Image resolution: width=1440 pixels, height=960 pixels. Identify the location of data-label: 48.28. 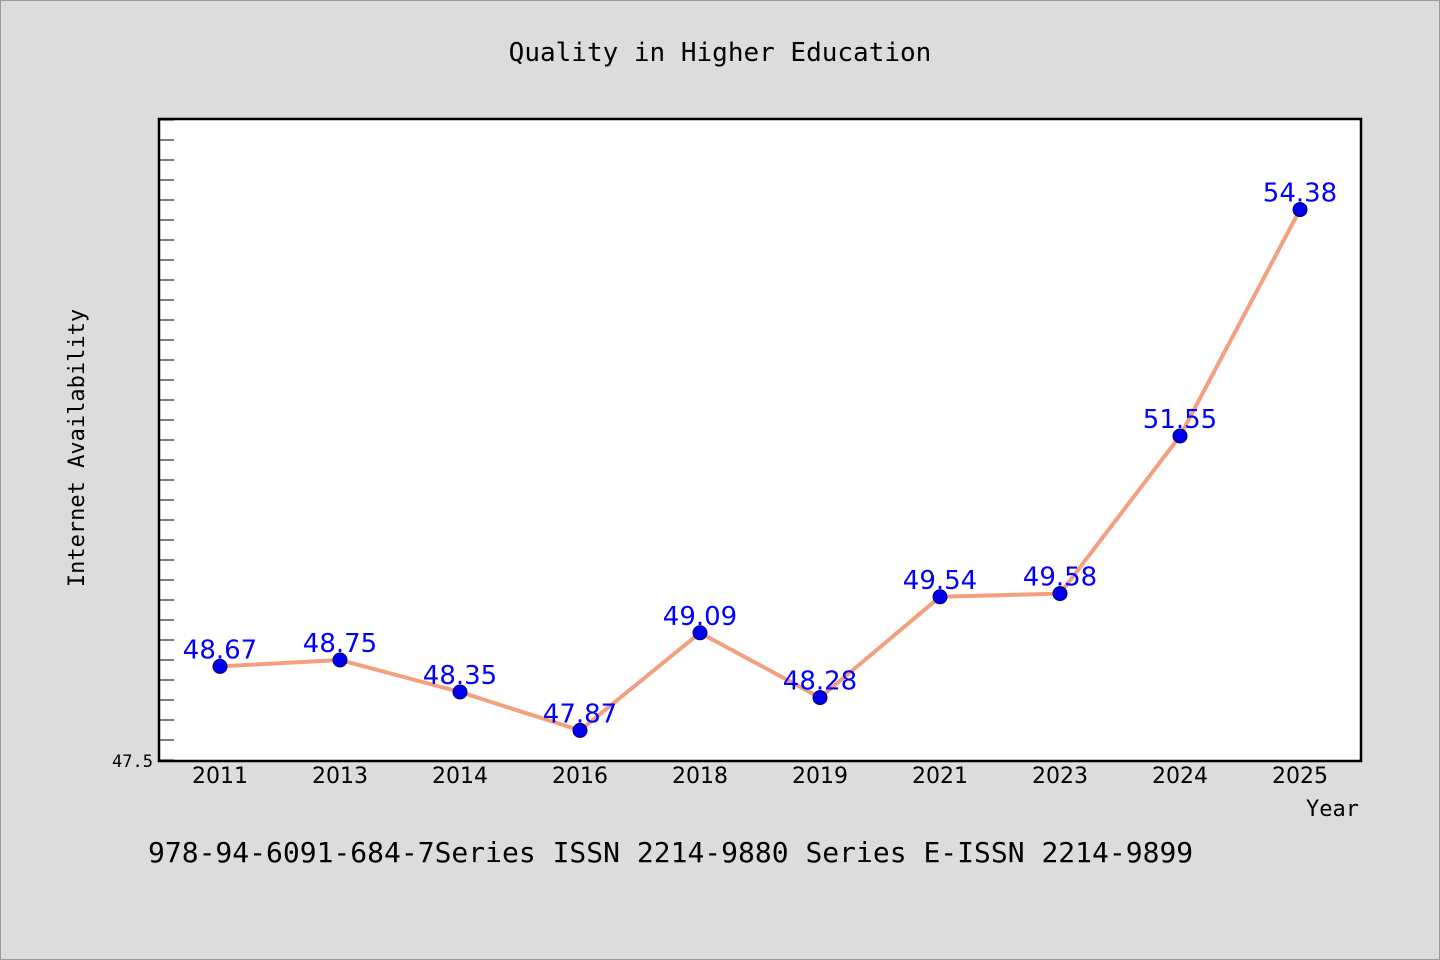
(820, 682).